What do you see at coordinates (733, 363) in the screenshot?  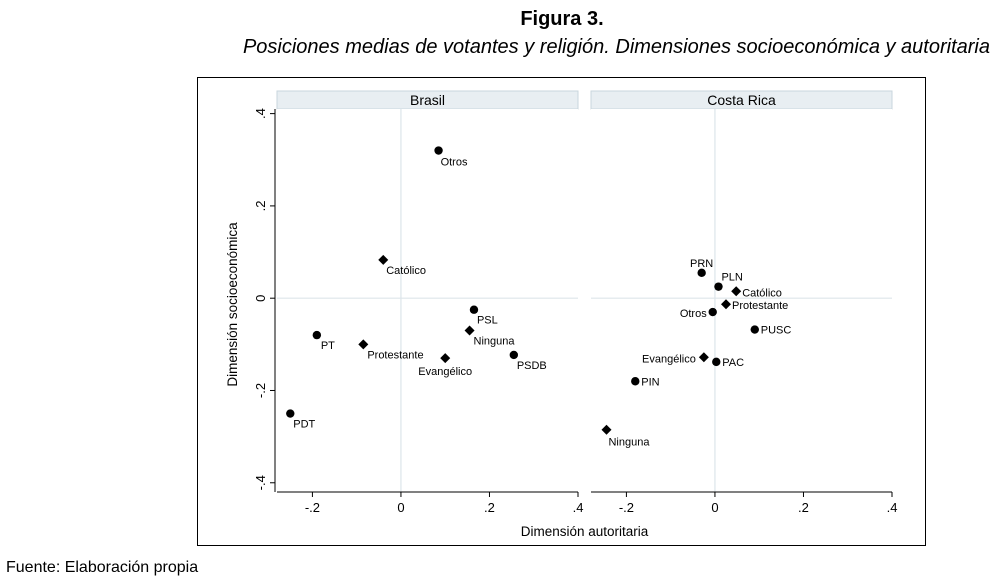 I see `point-label: PAC` at bounding box center [733, 363].